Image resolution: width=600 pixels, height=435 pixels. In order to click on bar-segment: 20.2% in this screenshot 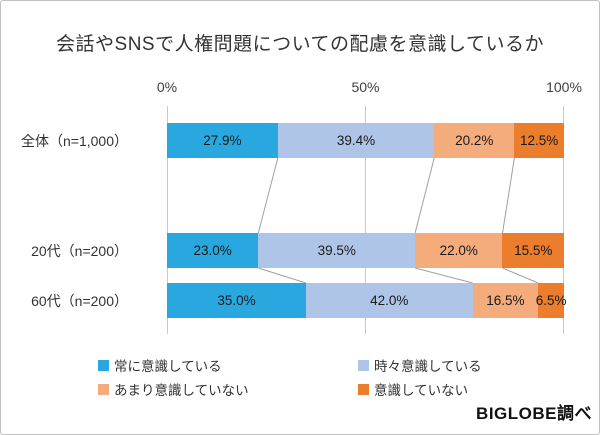, I will do `click(474, 140)`.